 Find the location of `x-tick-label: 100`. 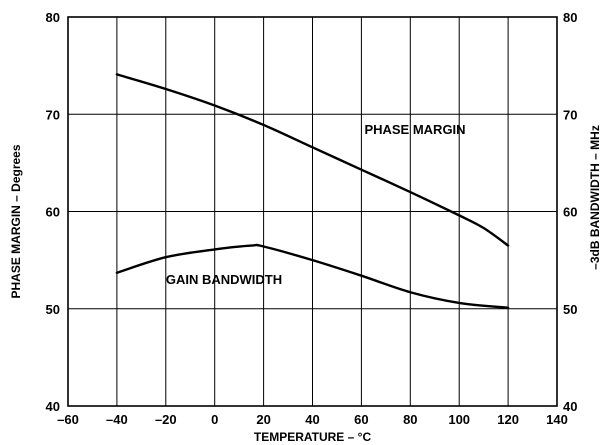

x-tick-label: 100 is located at coordinates (459, 419).